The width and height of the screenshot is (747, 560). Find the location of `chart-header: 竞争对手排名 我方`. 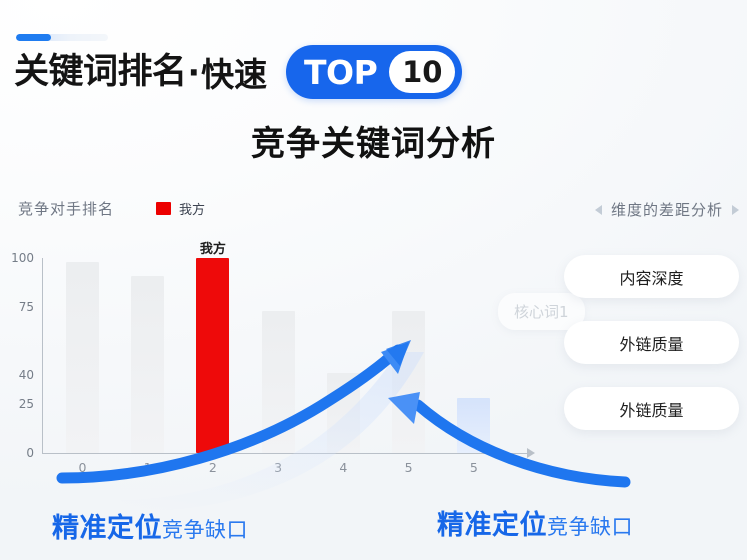

chart-header: 竞争对手排名 我方 is located at coordinates (111, 208).